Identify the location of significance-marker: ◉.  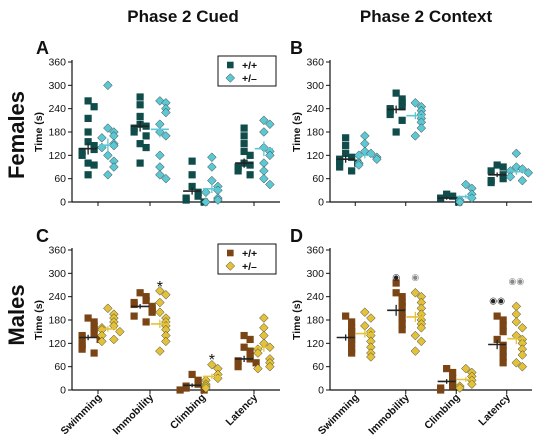
(396, 277).